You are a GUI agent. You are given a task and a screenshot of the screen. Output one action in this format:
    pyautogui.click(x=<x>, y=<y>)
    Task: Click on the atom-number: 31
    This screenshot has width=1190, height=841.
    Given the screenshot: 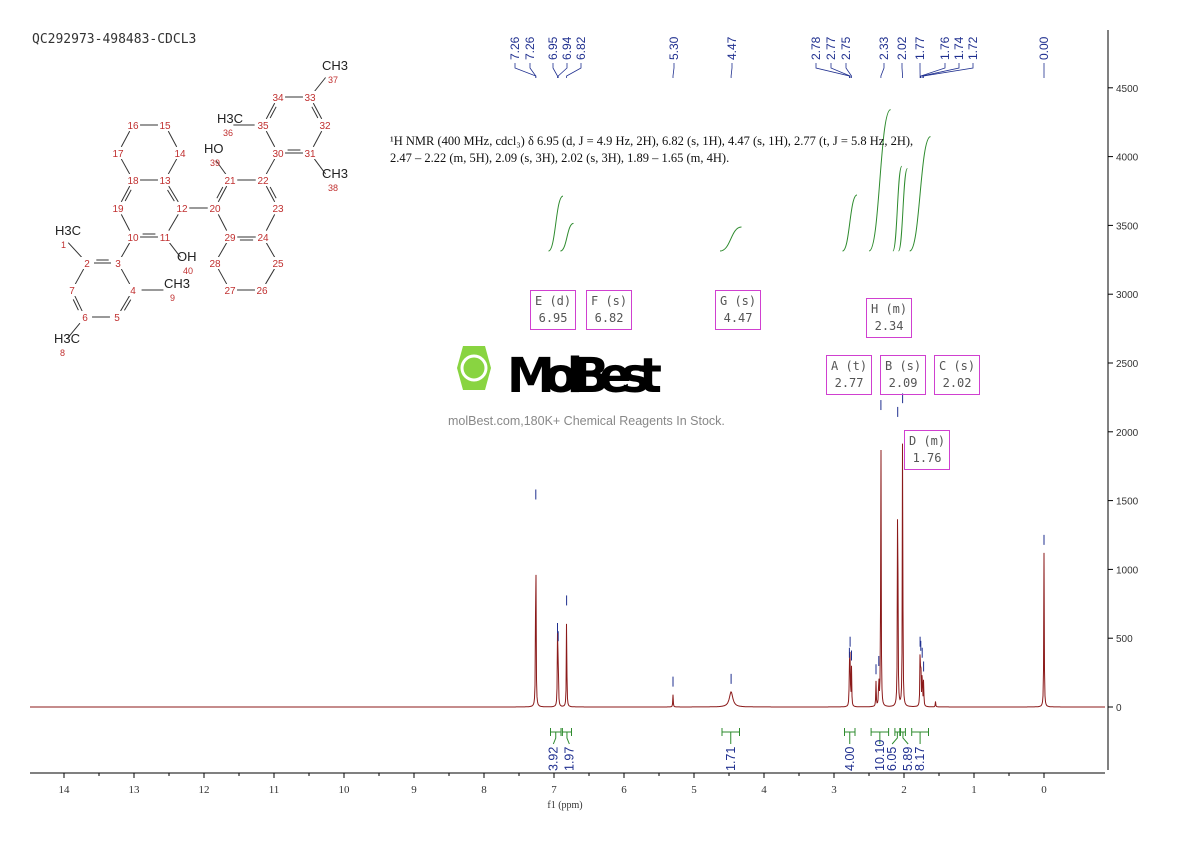 What is the action you would take?
    pyautogui.click(x=310, y=154)
    